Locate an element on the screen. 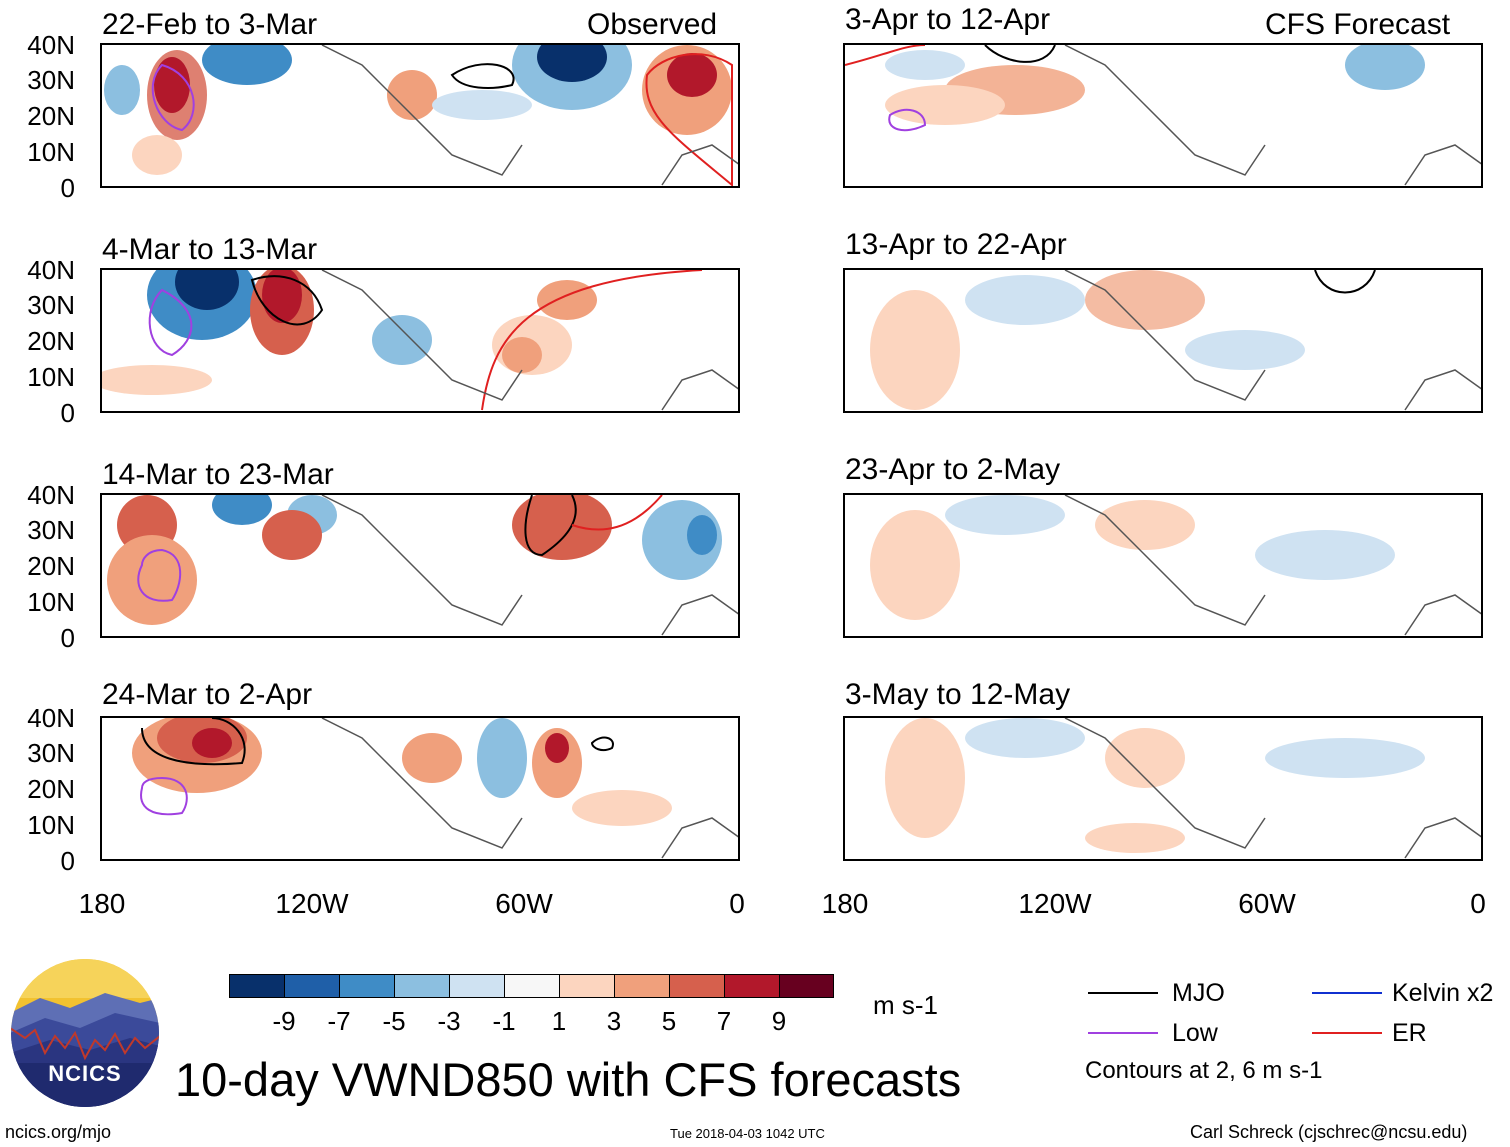  panel-title-fcst-4: 3-May to 12-May is located at coordinates (958, 694).